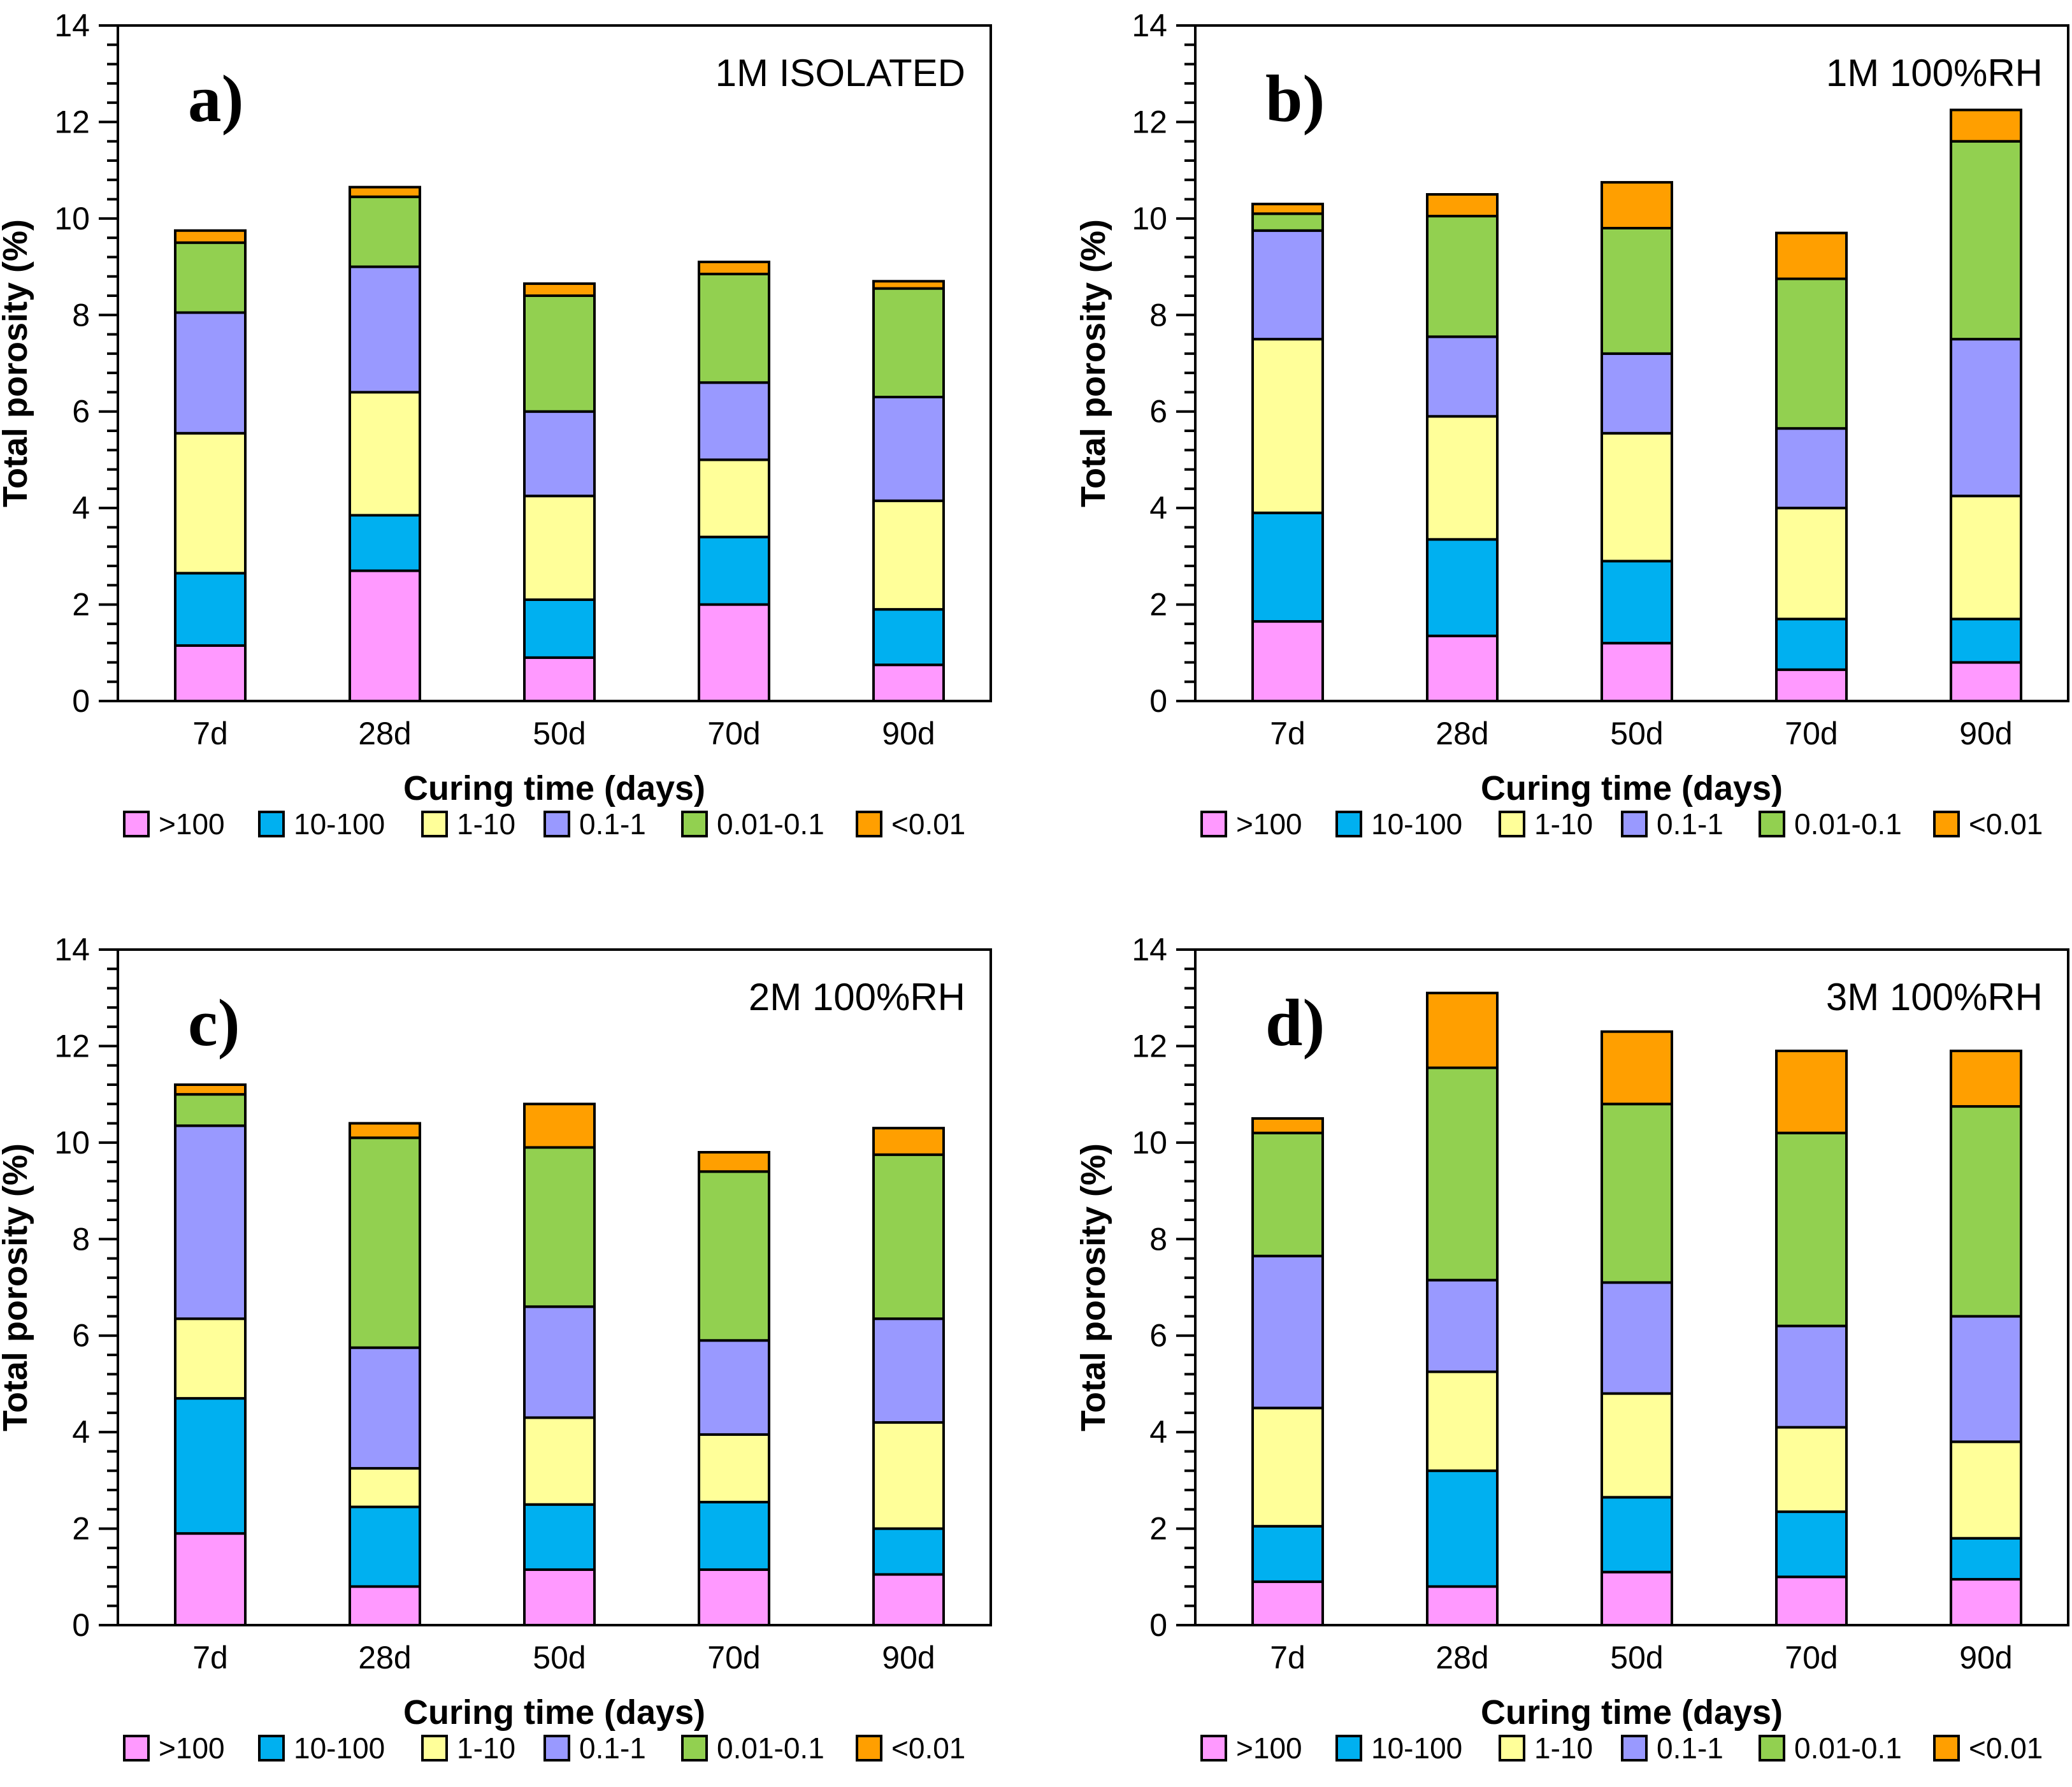  I want to click on y-tick-label: 0, so click(1158, 1625).